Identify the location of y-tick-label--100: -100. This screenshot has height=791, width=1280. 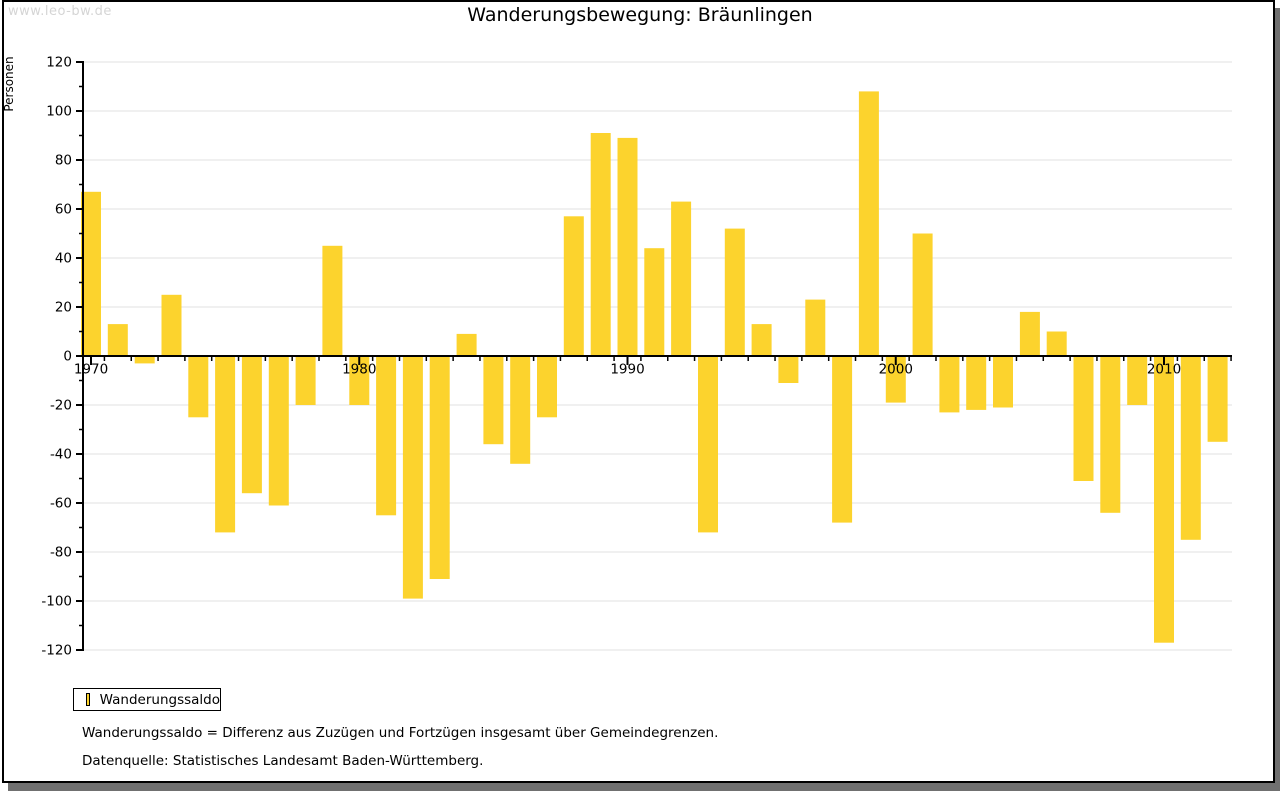
(56, 602).